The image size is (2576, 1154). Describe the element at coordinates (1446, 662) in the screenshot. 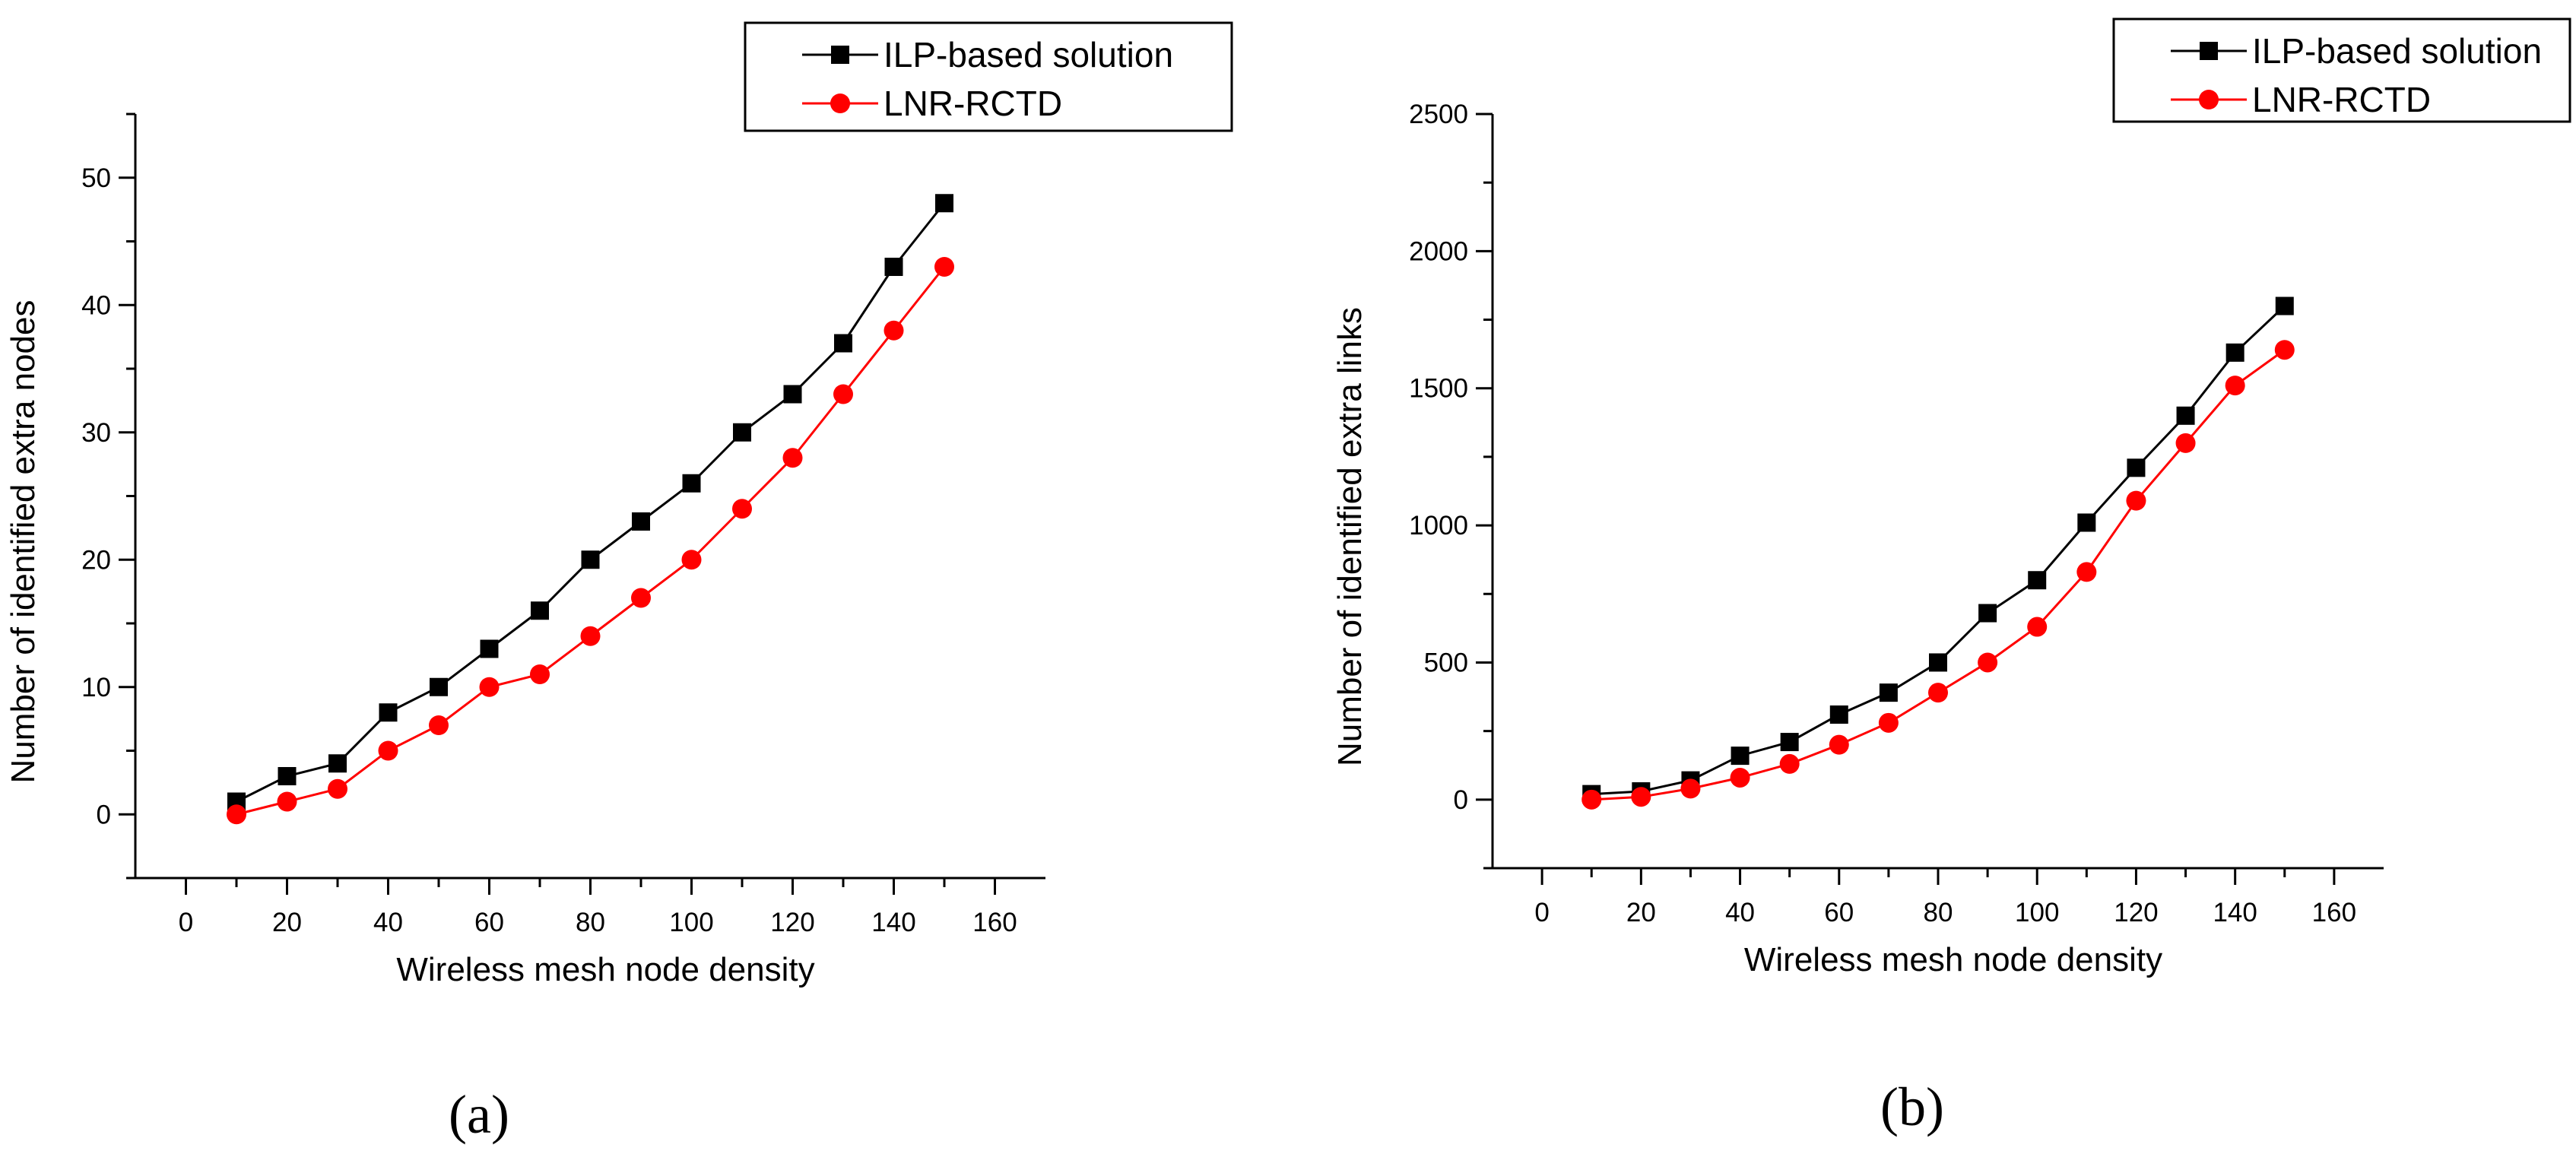

I see `y-tick-label: 500` at that location.